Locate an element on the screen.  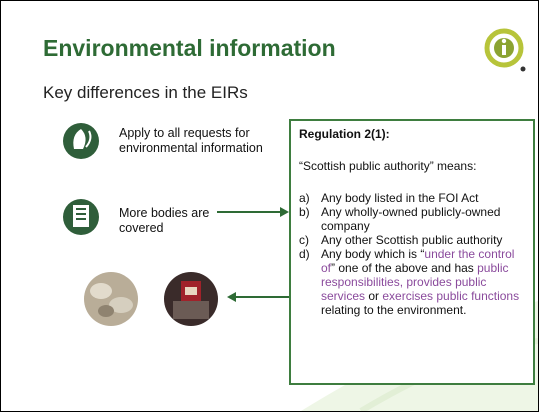
slide-title: Environmental information is located at coordinates (189, 48).